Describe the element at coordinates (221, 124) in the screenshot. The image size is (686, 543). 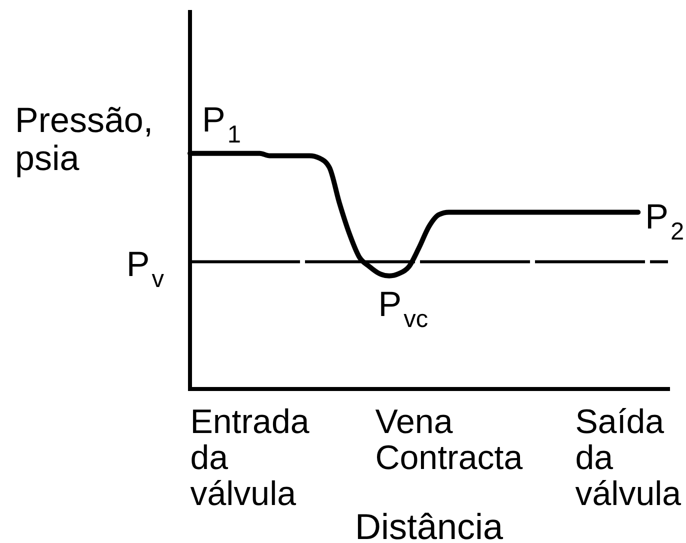
I see `annotation: P$_{1}$` at that location.